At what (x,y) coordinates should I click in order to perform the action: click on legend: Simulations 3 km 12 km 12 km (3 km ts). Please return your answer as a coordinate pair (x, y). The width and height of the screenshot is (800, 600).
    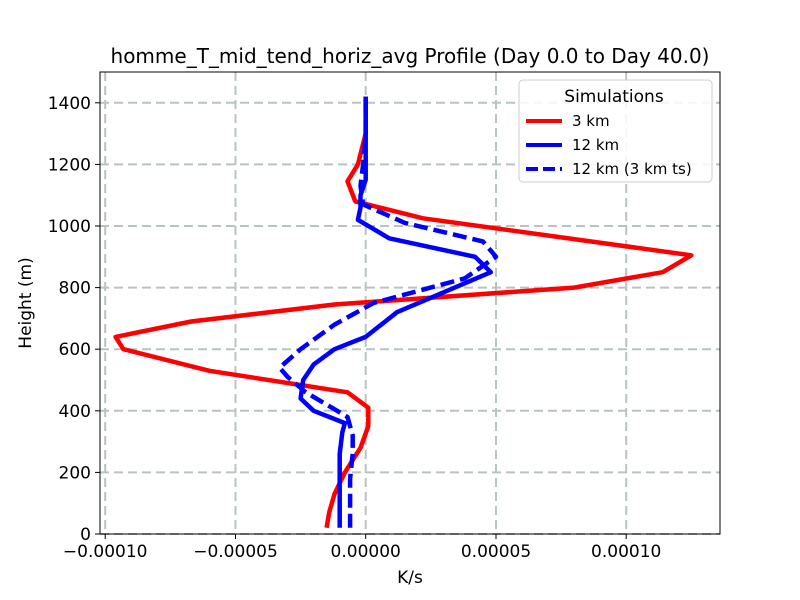
    Looking at the image, I should click on (615, 131).